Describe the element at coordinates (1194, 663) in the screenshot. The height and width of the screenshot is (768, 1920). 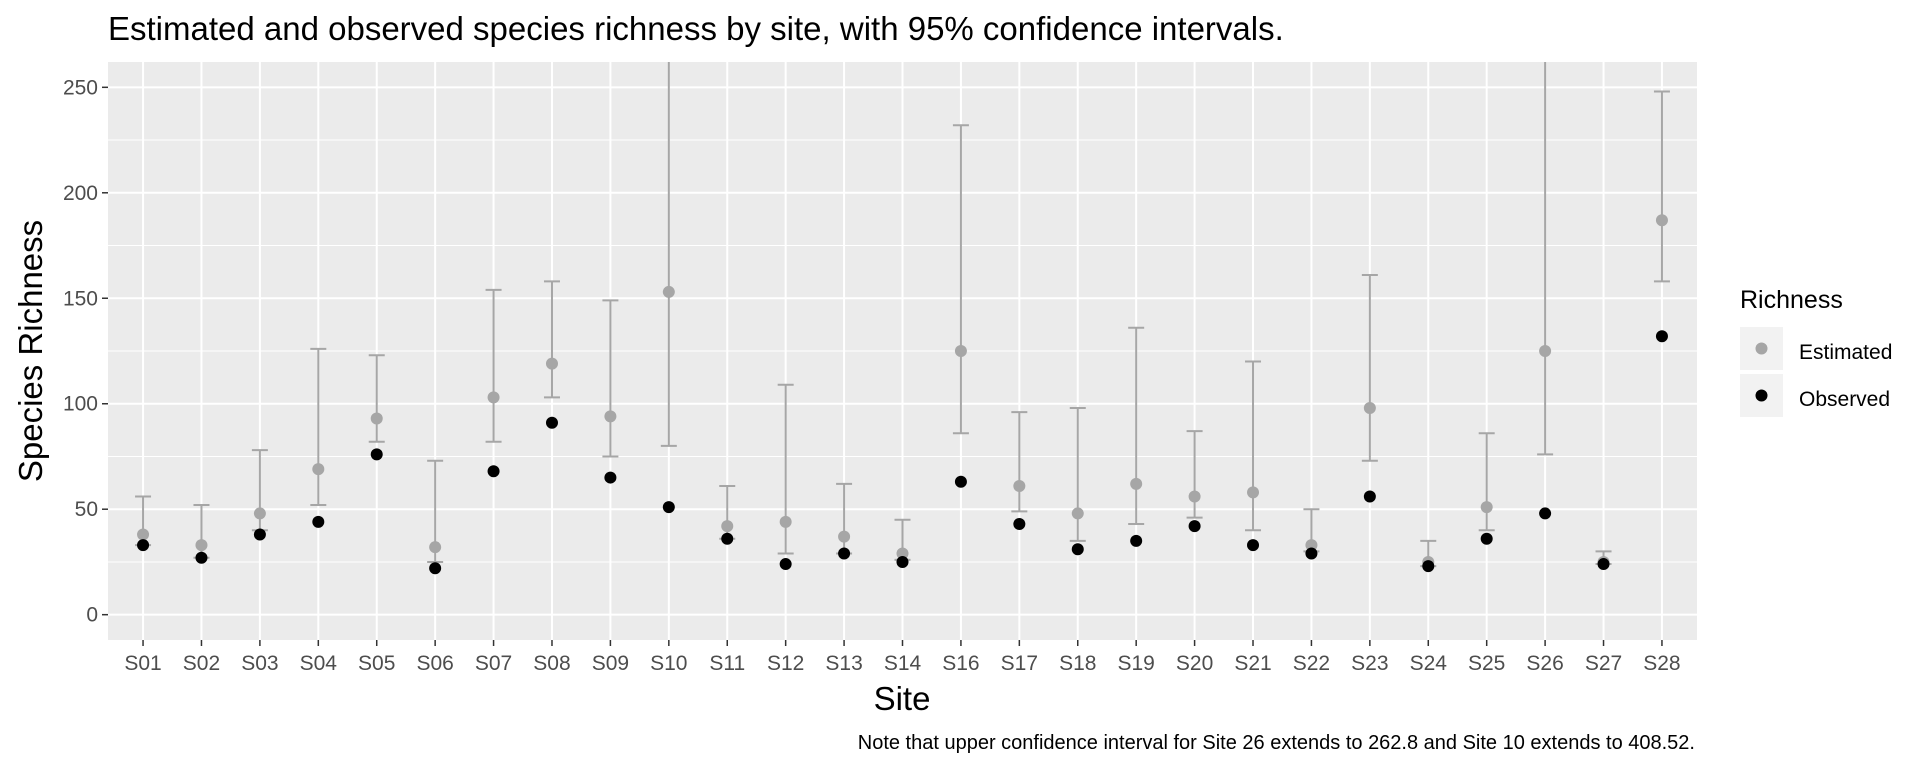
I see `x-tick-label: S20` at that location.